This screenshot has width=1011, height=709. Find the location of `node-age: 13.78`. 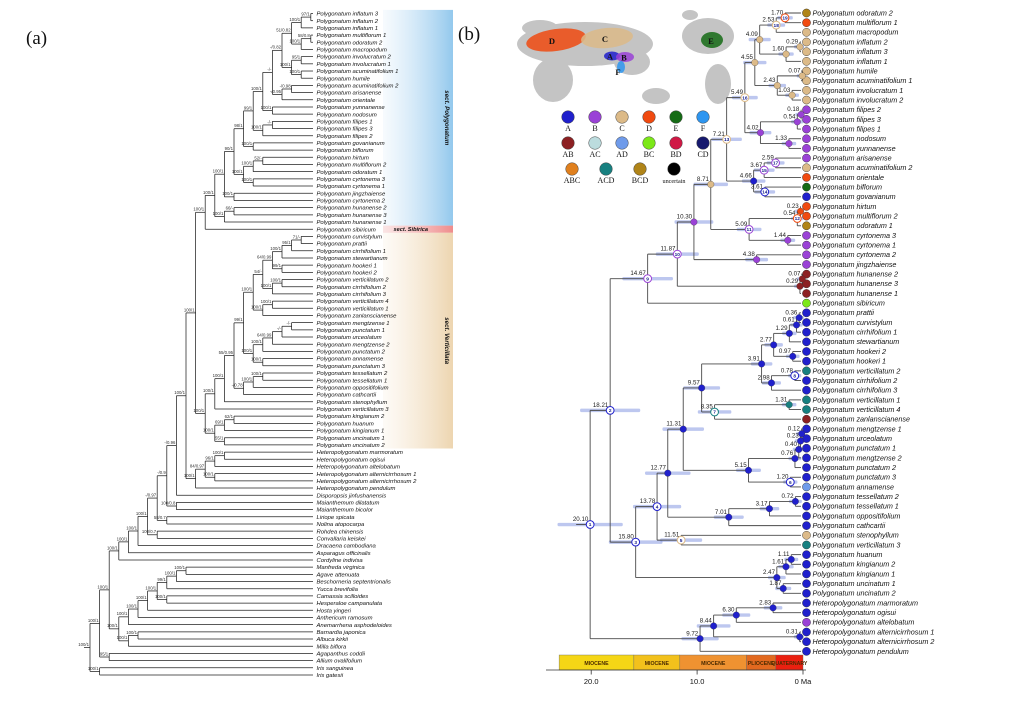

node-age: 13.78 is located at coordinates (648, 501).